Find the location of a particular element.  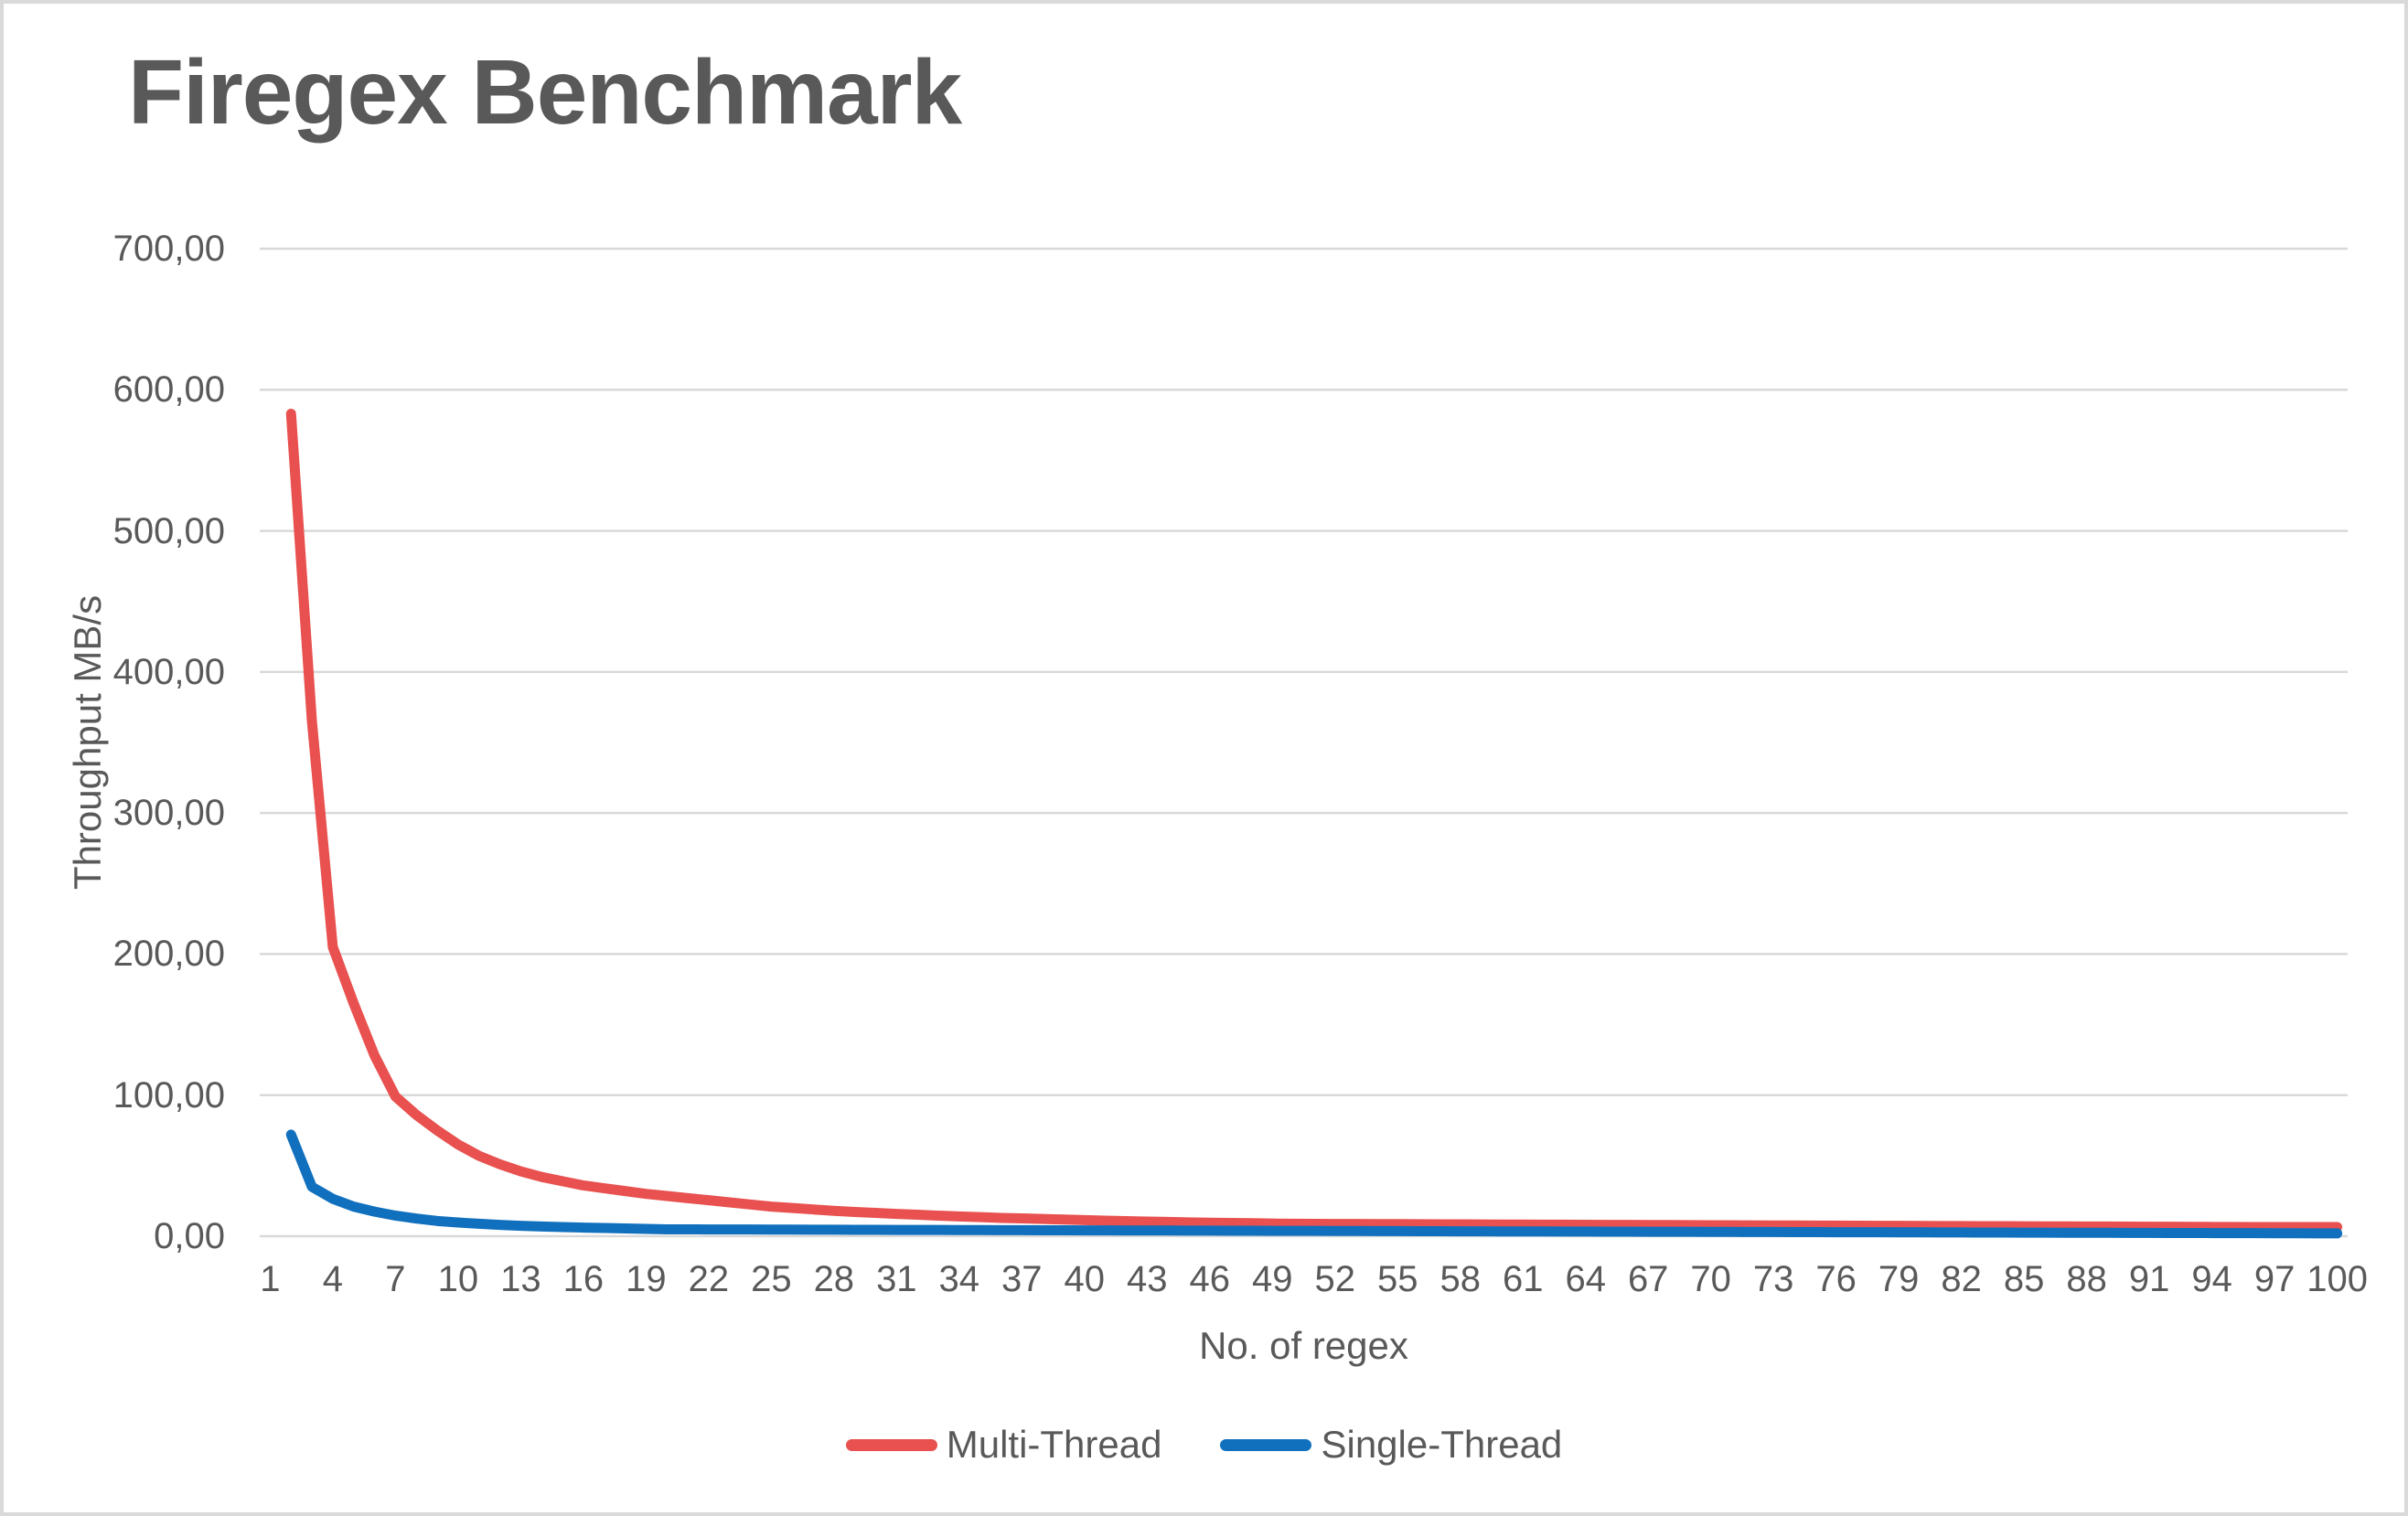

x-tick-label-46: 46 is located at coordinates (1210, 1279).